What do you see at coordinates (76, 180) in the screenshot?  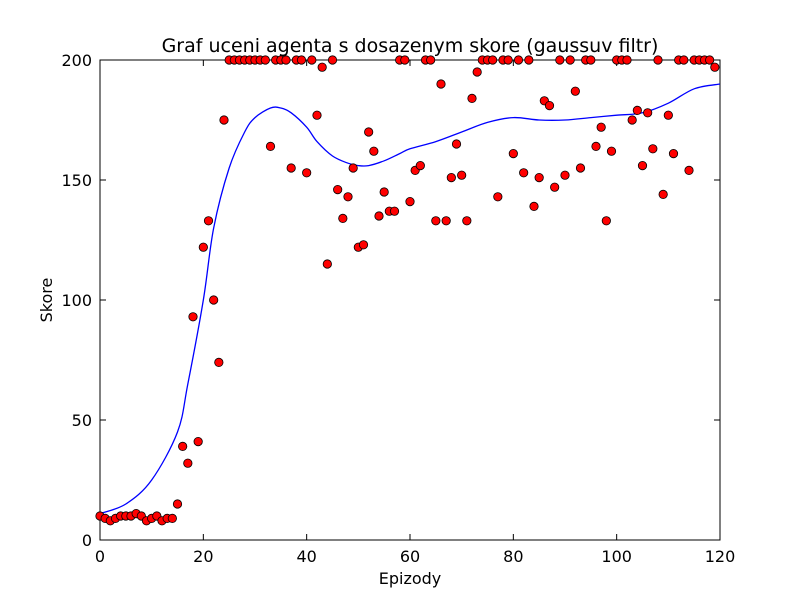 I see `y-tick-label: 150` at bounding box center [76, 180].